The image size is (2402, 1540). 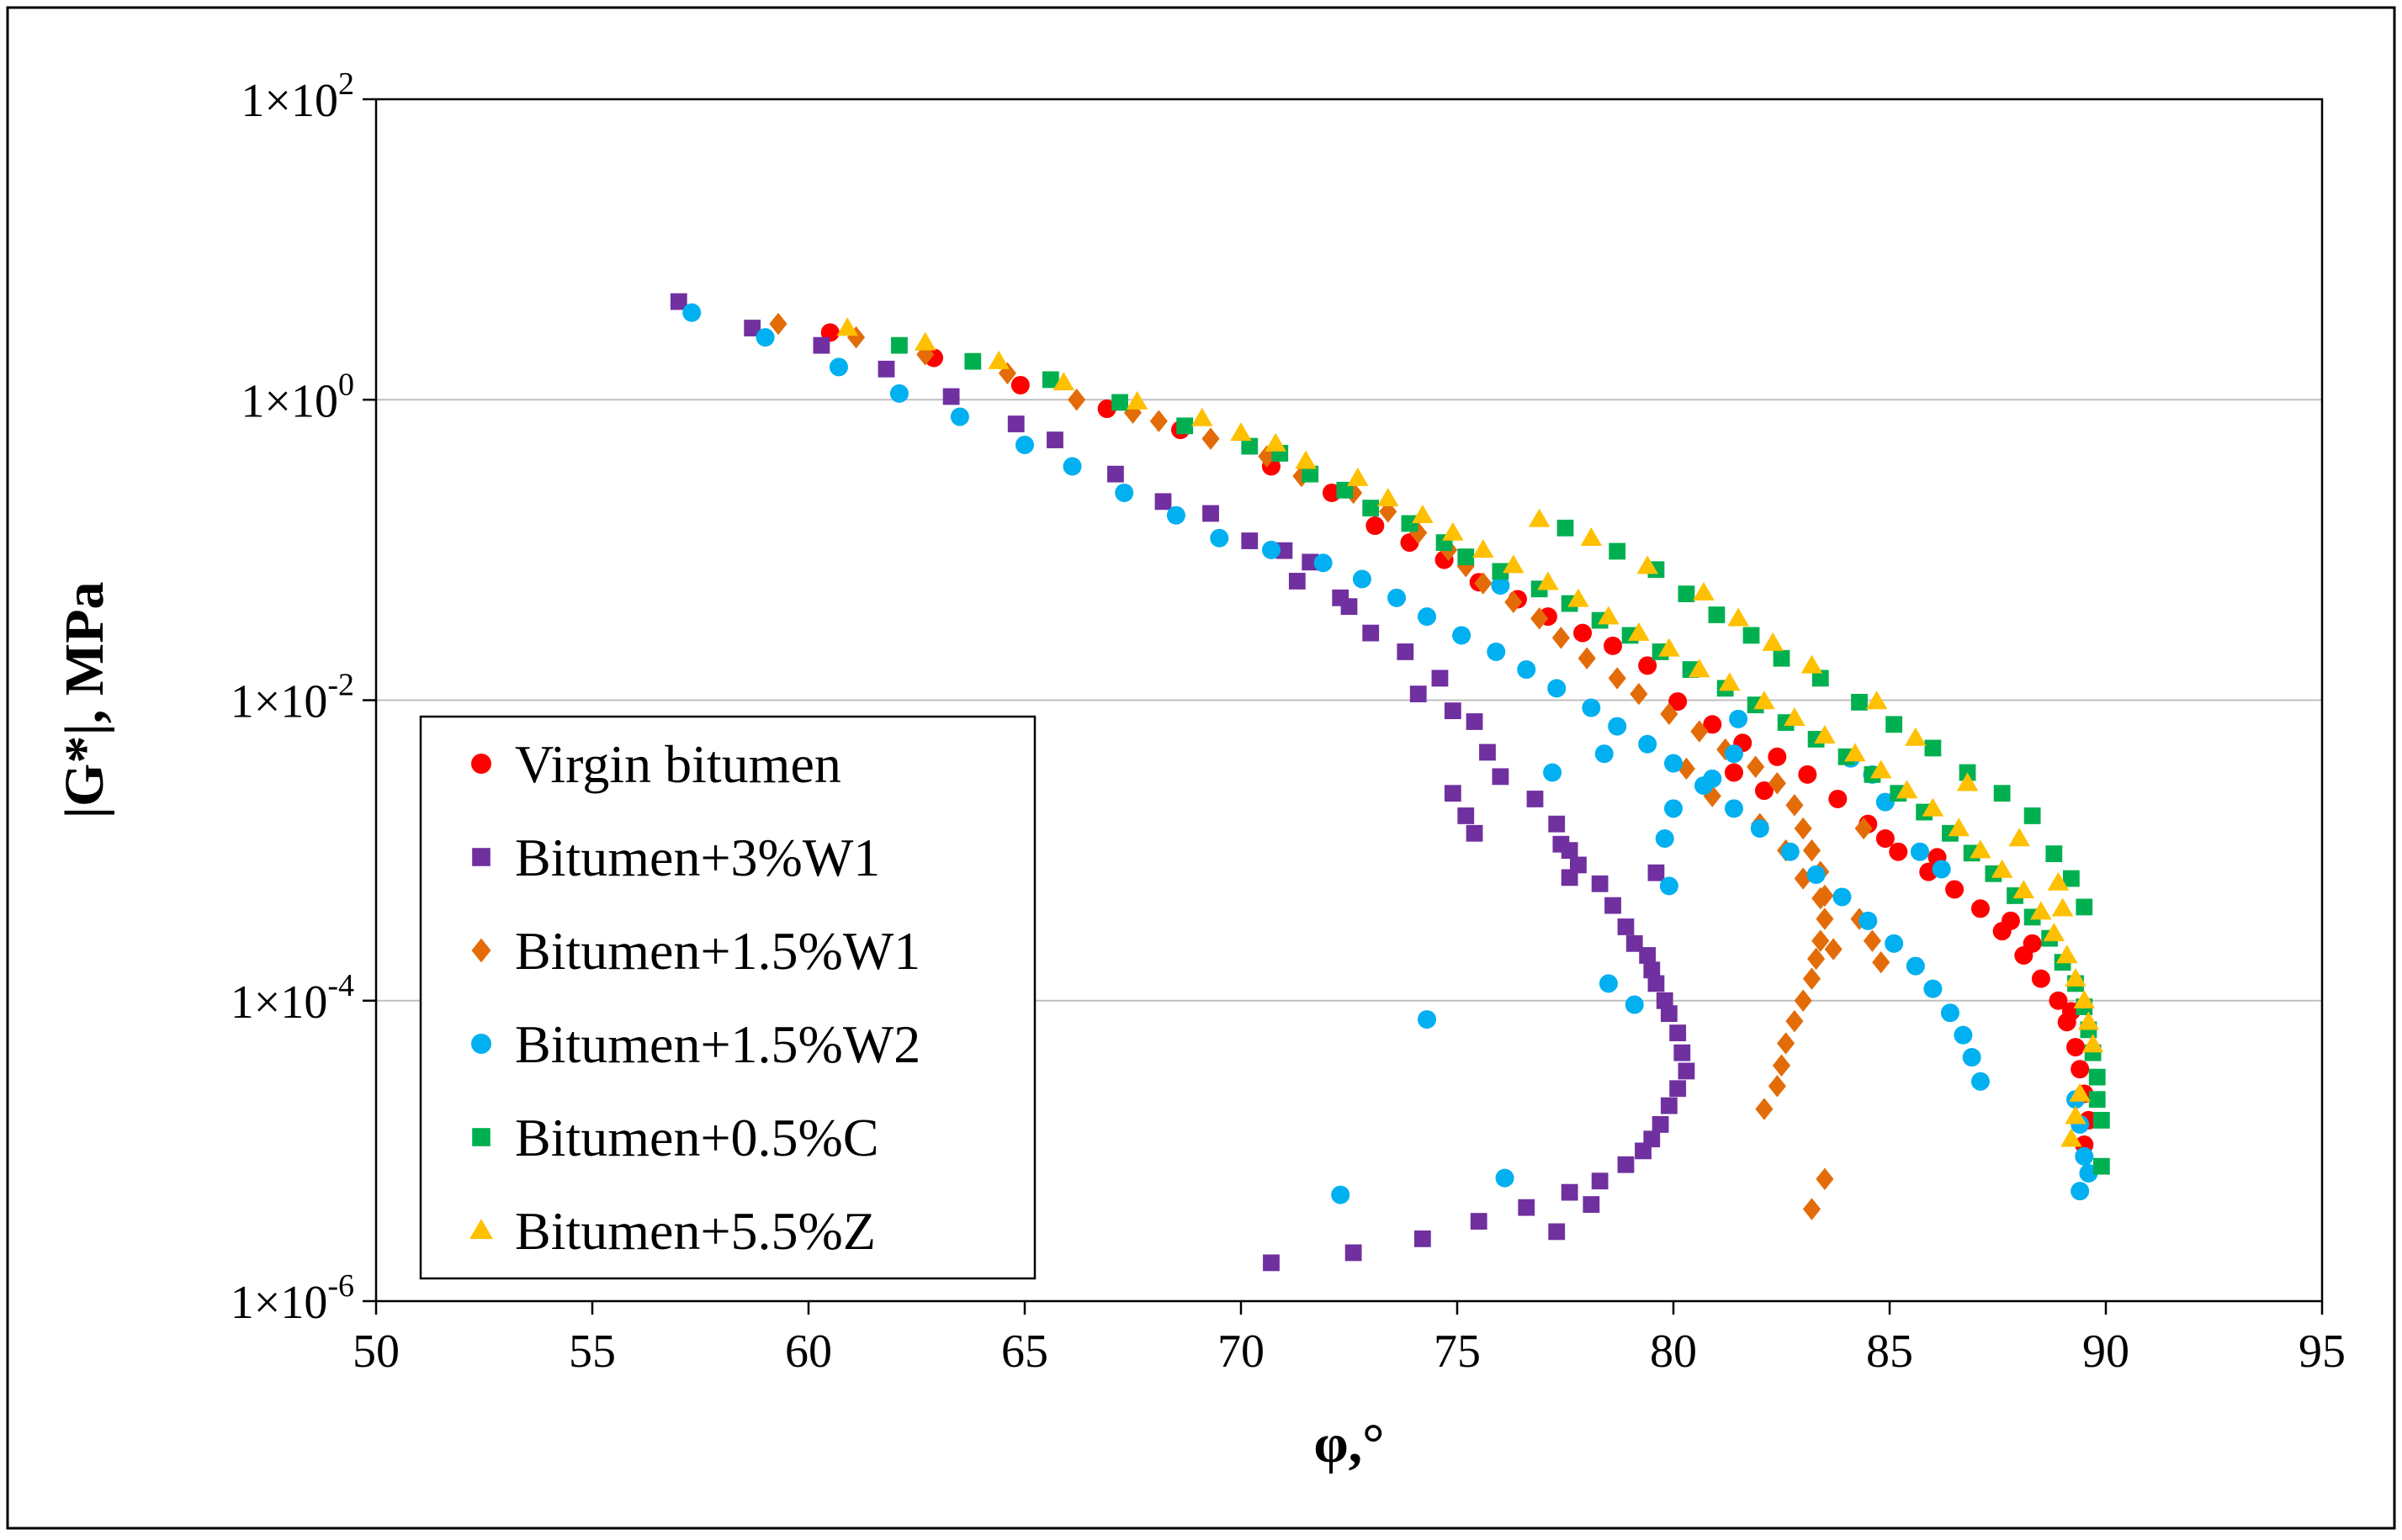 I want to click on legend-item: Virgin bitumen, so click(x=656, y=764).